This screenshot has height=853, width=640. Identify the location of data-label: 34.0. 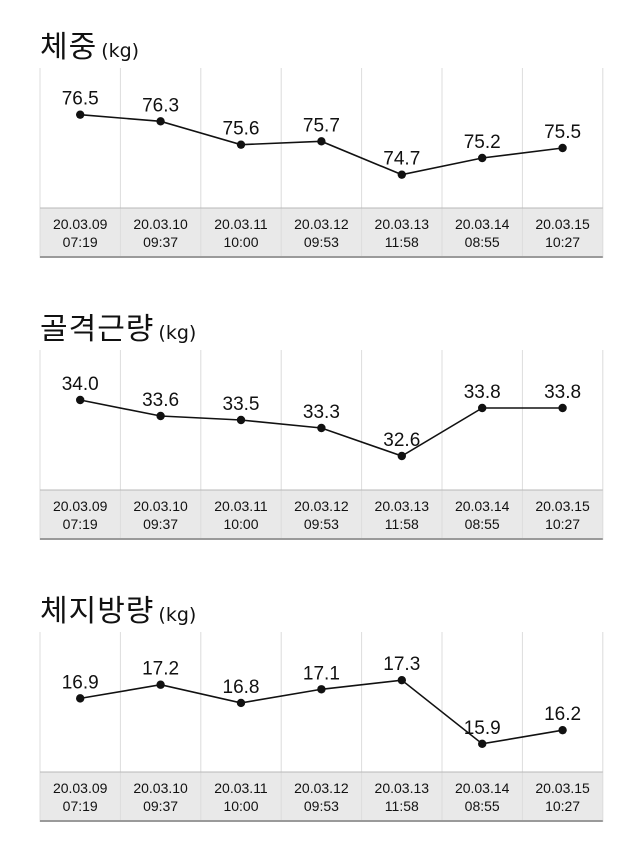
(80, 384).